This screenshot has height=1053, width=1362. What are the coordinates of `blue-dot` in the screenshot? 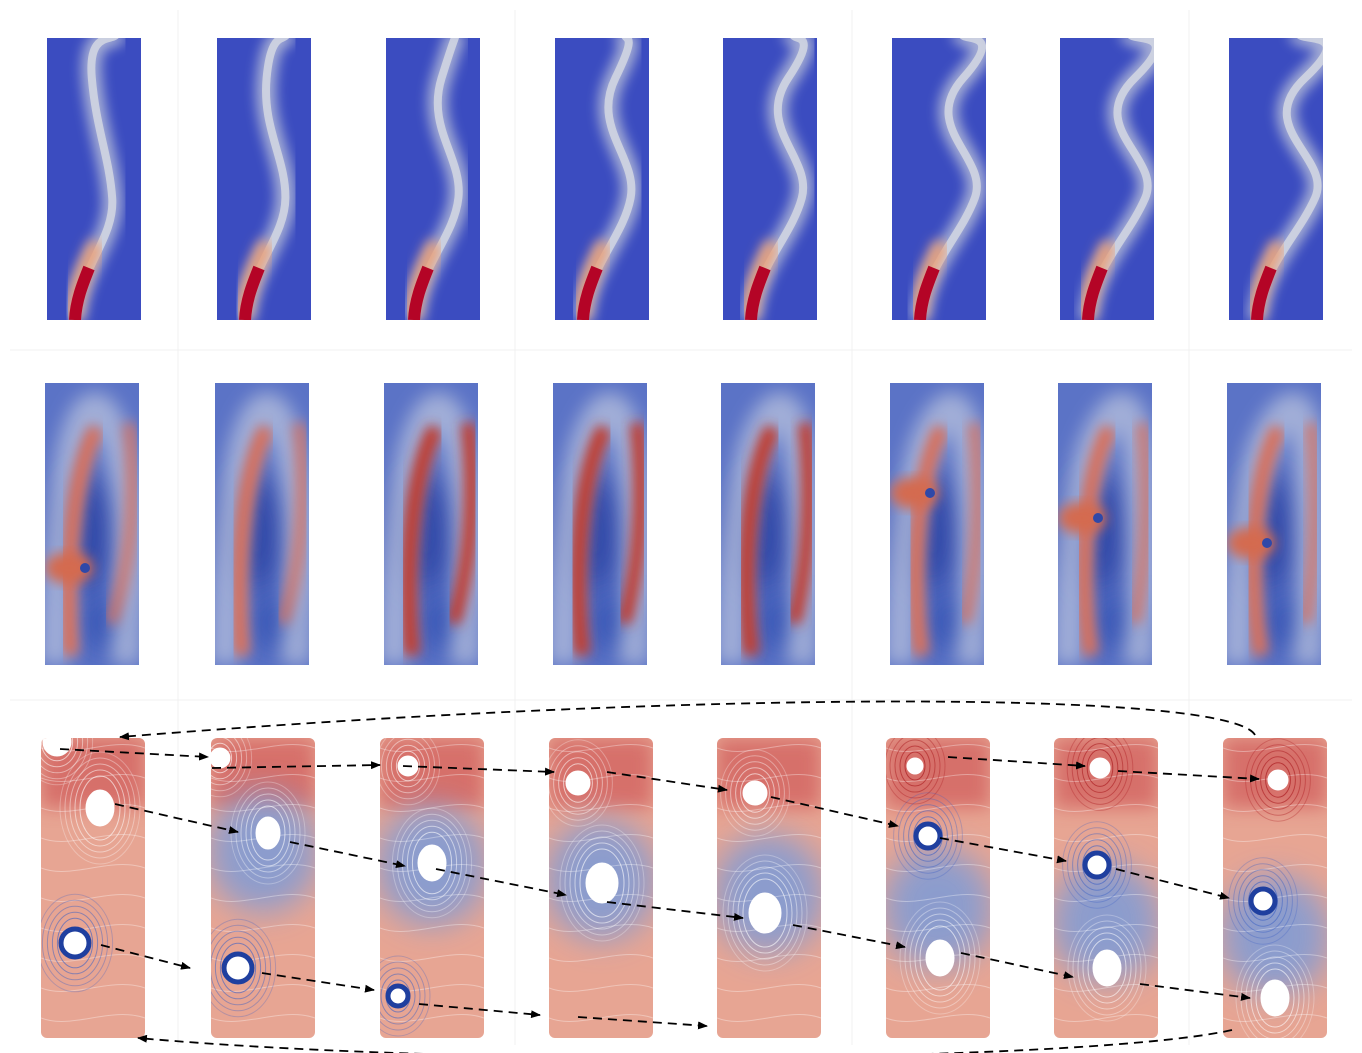 It's located at (85, 568).